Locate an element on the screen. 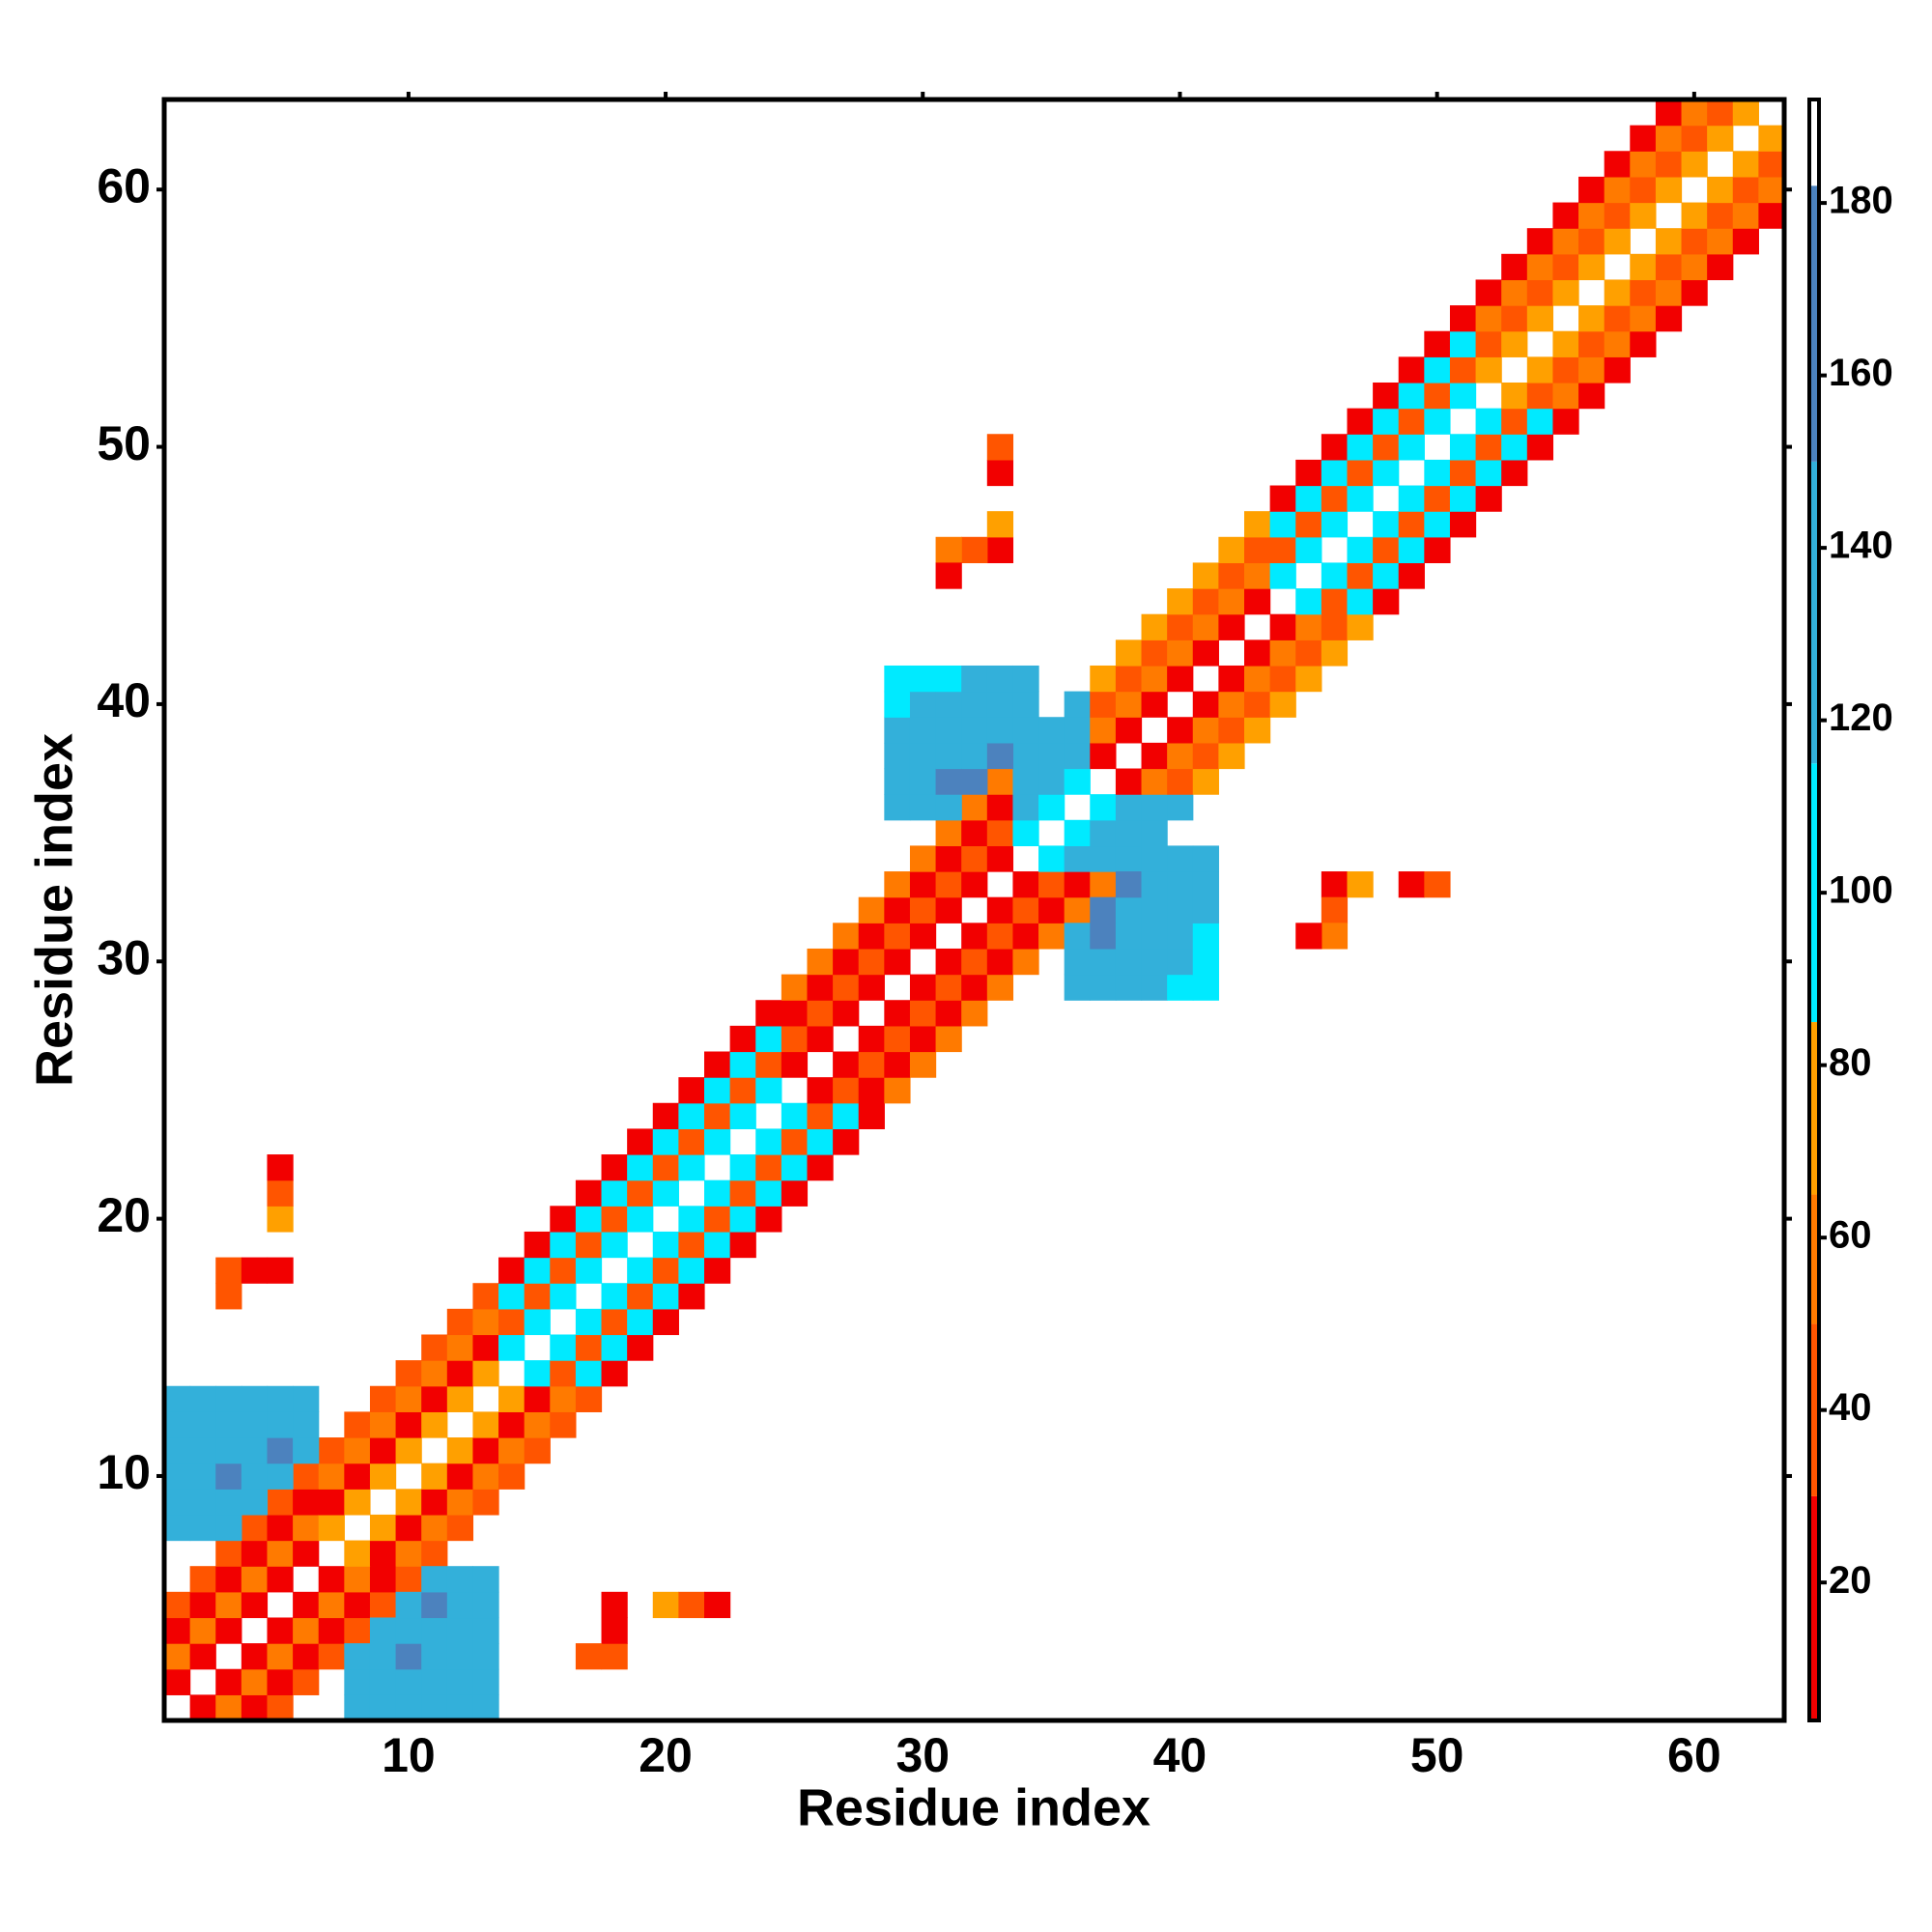 The height and width of the screenshot is (1932, 1932). x-tick-label: 10 is located at coordinates (409, 1755).